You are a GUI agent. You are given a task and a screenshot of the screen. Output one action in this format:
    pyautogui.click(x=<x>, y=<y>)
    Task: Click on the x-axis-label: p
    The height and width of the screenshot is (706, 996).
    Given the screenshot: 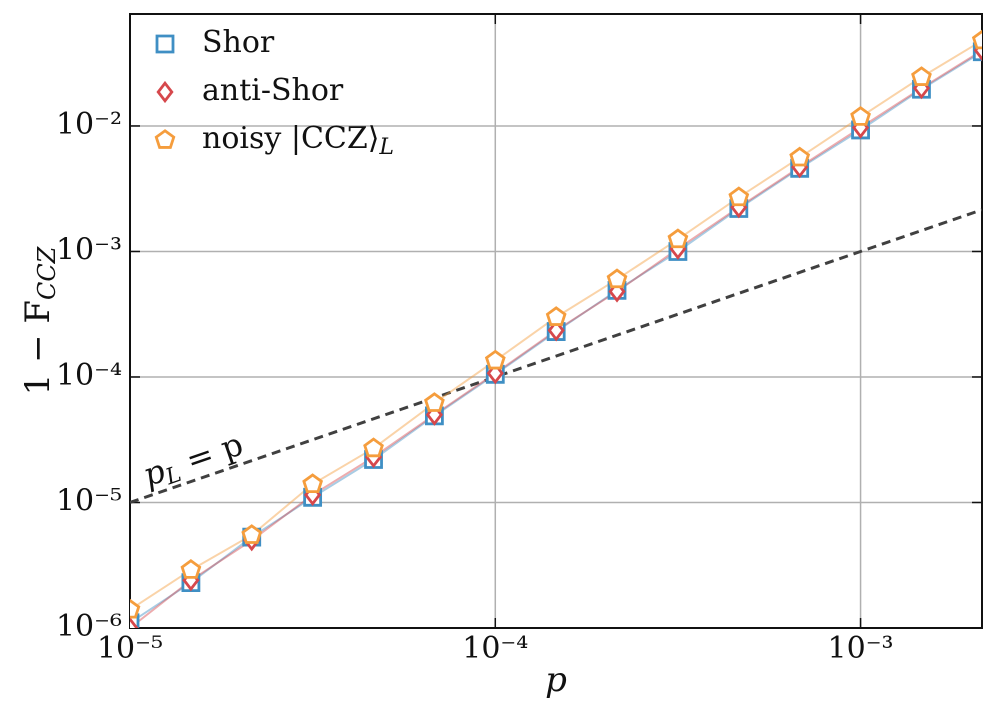 What is the action you would take?
    pyautogui.click(x=556, y=680)
    